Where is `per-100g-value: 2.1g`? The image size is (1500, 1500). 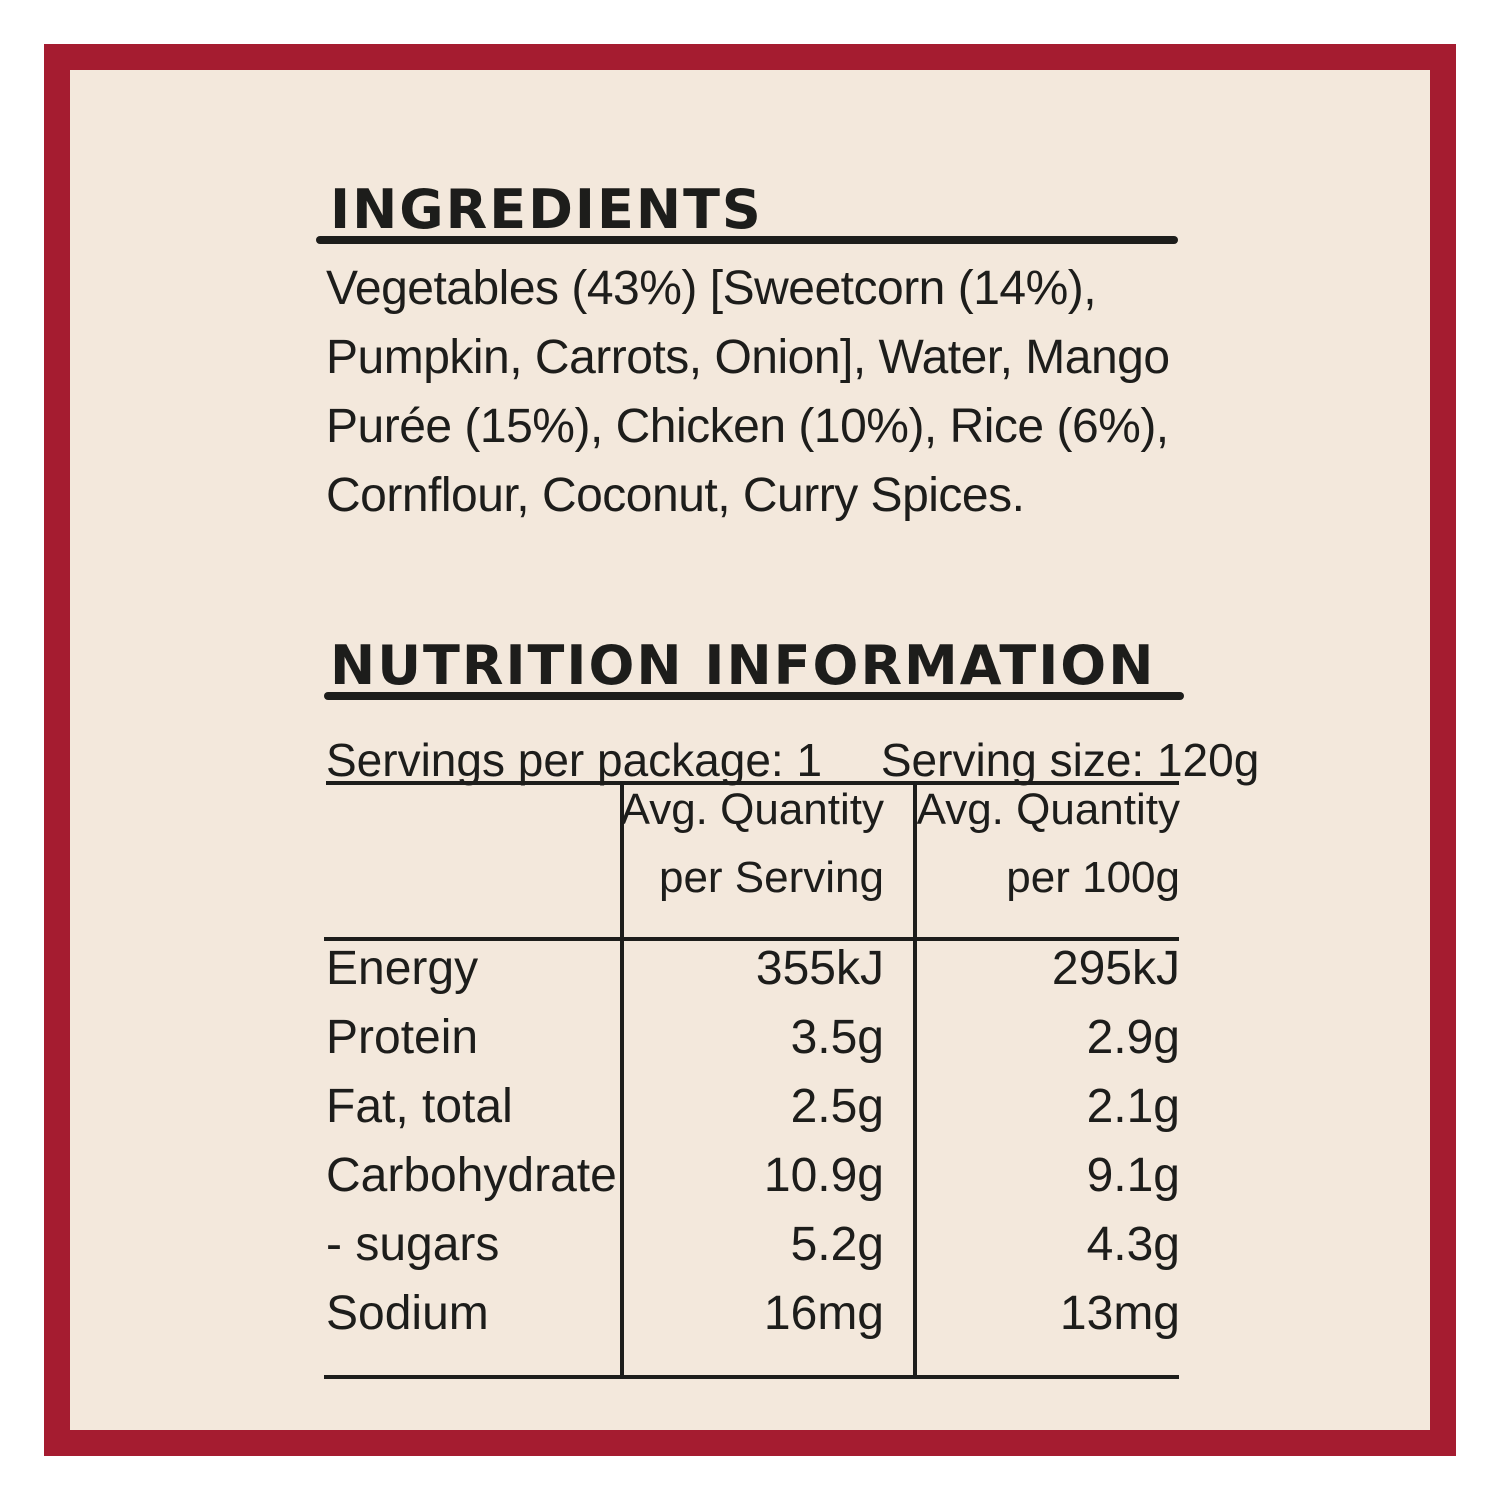
per-100g-value: 2.1g is located at coordinates (1133, 1106).